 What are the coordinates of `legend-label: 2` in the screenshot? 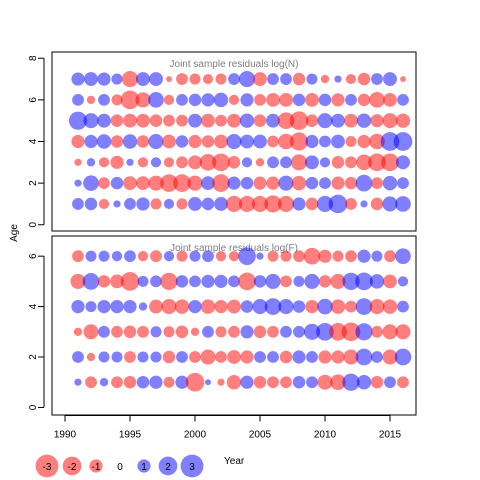 It's located at (168, 467).